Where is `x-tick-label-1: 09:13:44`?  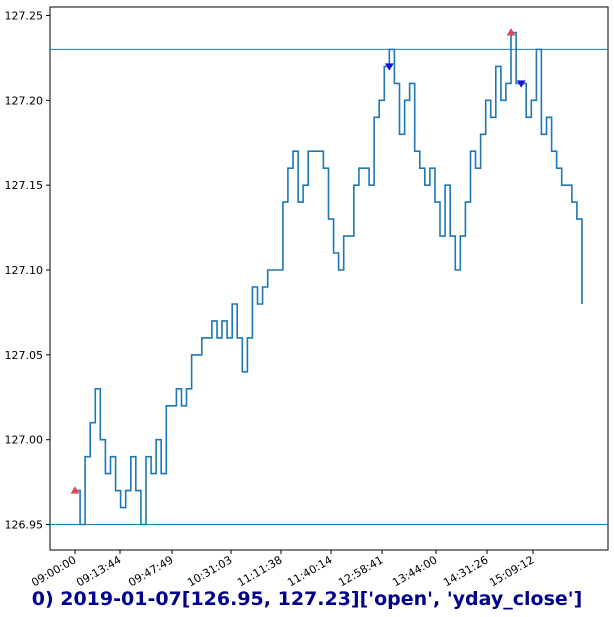 x-tick-label-1: 09:13:44 is located at coordinates (98, 571).